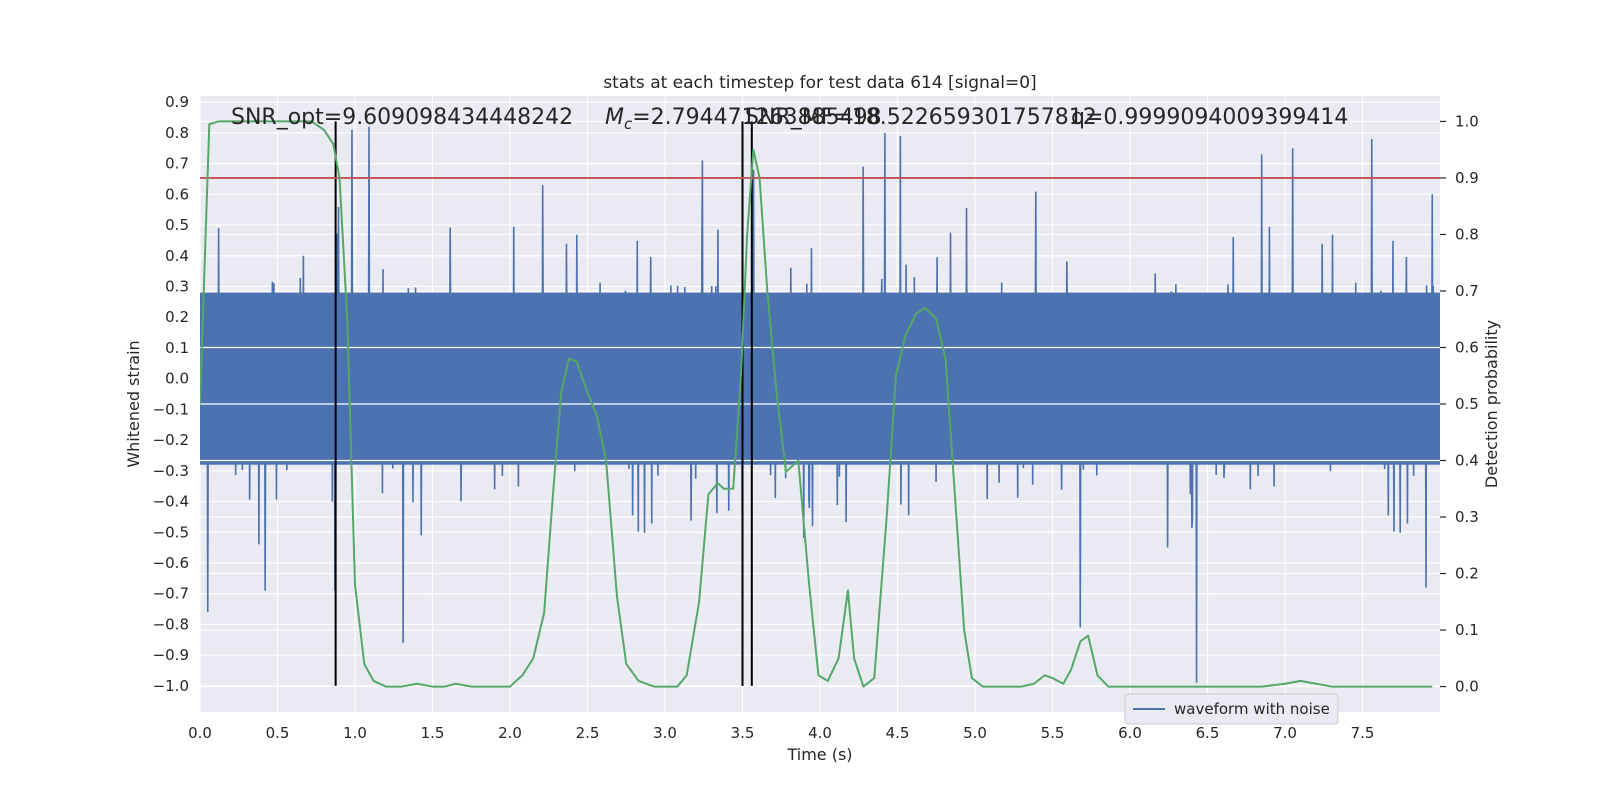 This screenshot has height=800, width=1600. I want to click on x-tick-label: 5.5, so click(1053, 733).